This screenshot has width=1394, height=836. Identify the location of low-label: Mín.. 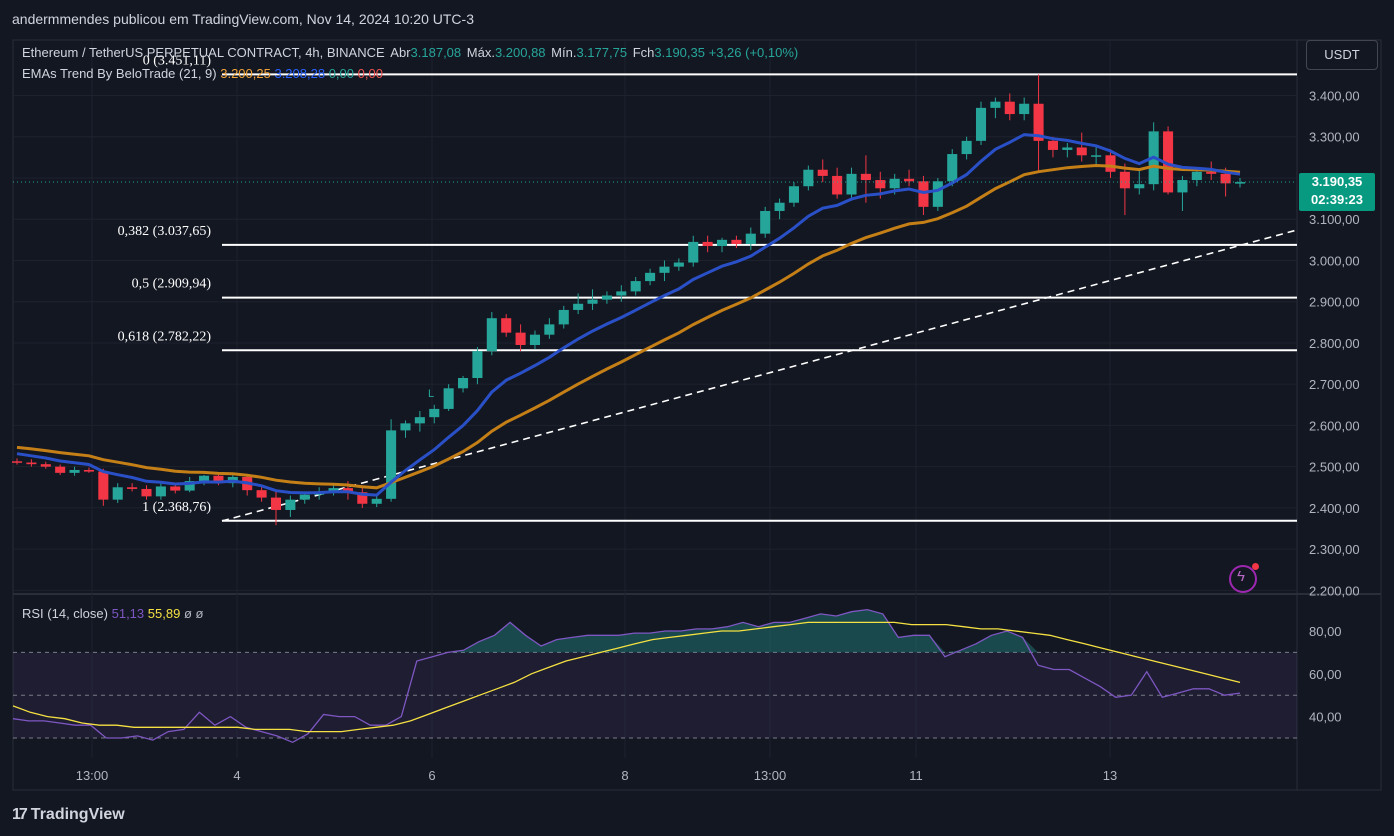
(564, 52).